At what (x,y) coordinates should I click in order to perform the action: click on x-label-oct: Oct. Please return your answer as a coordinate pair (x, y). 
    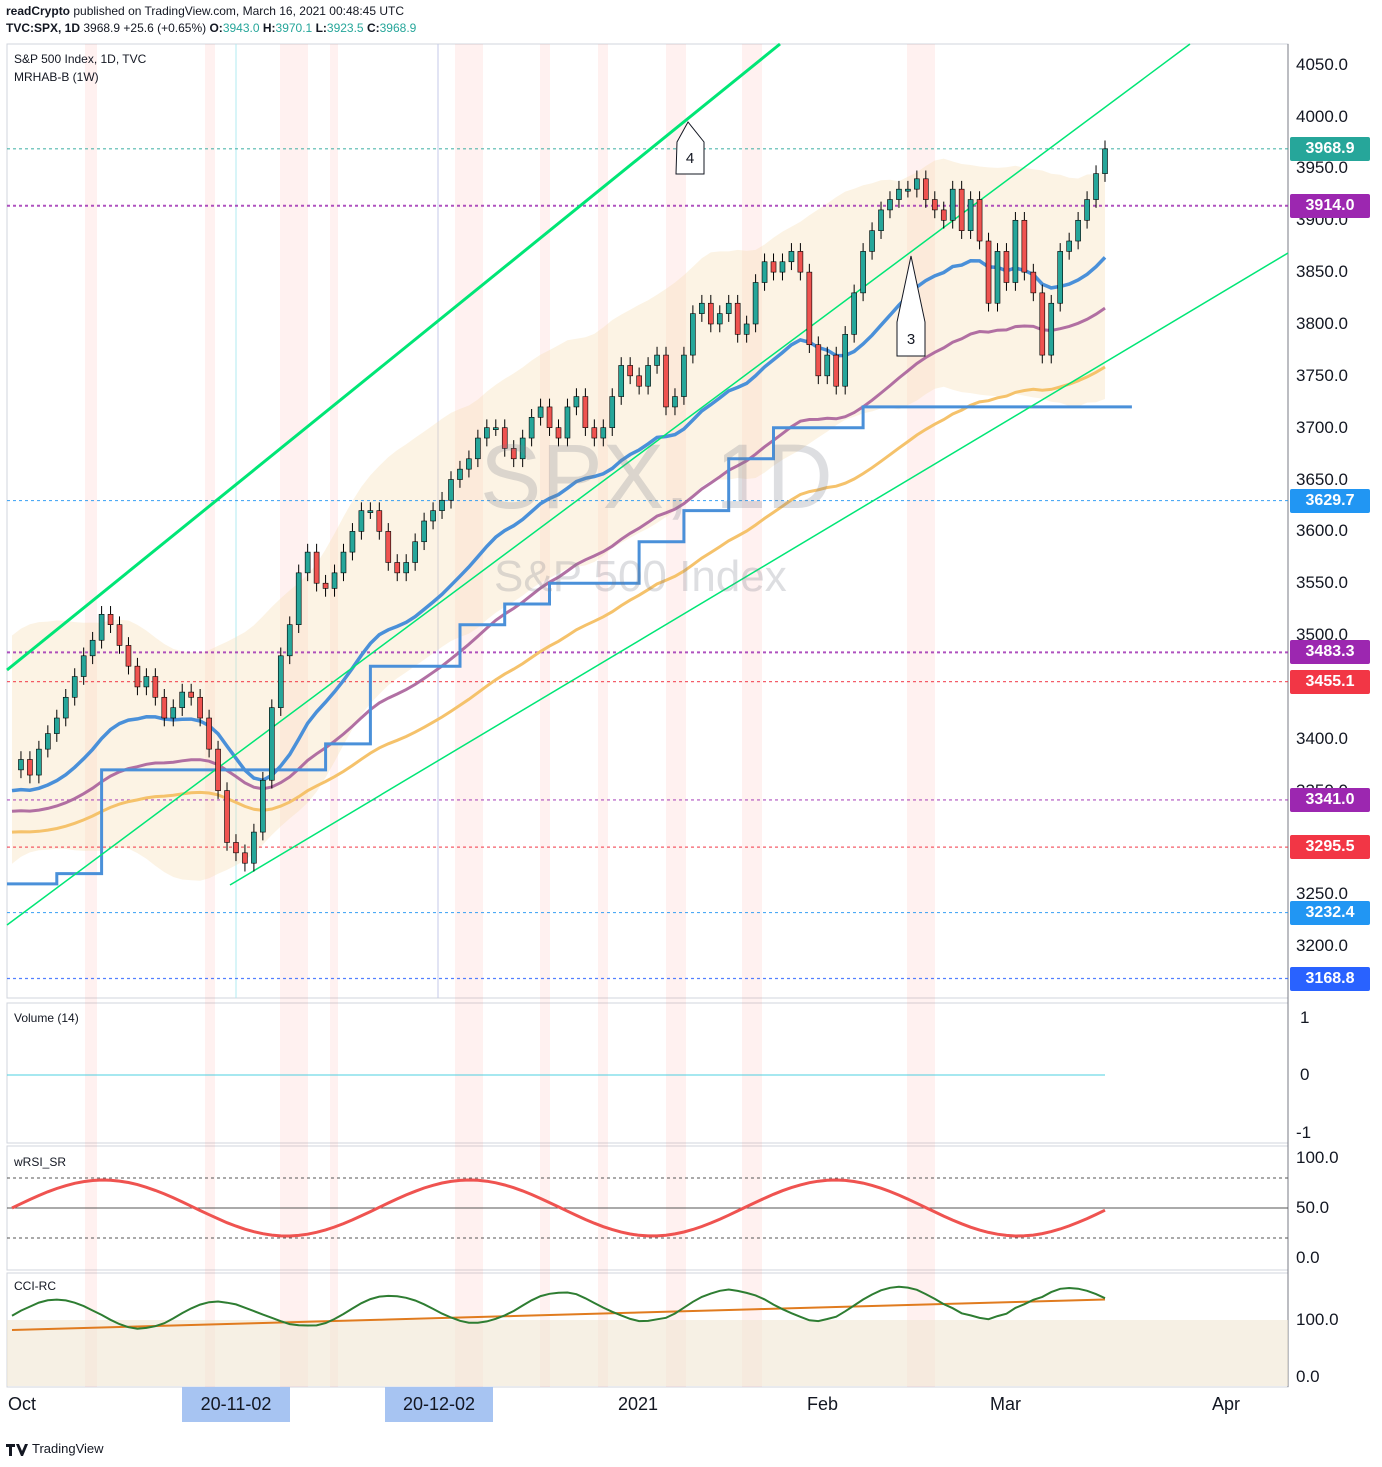
    Looking at the image, I should click on (22, 1404).